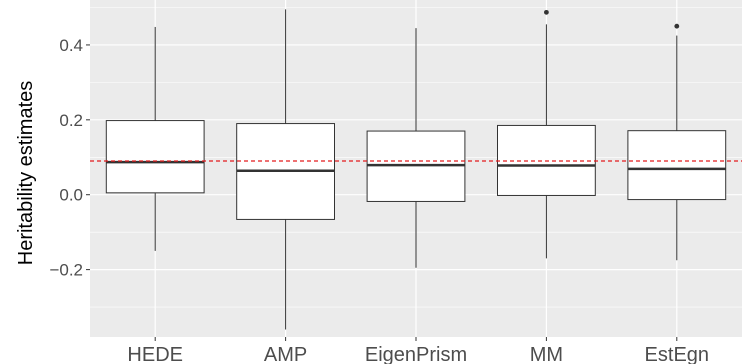 The height and width of the screenshot is (364, 742). Describe the element at coordinates (26, 173) in the screenshot. I see `y-axis-title: Heritability estimates` at that location.